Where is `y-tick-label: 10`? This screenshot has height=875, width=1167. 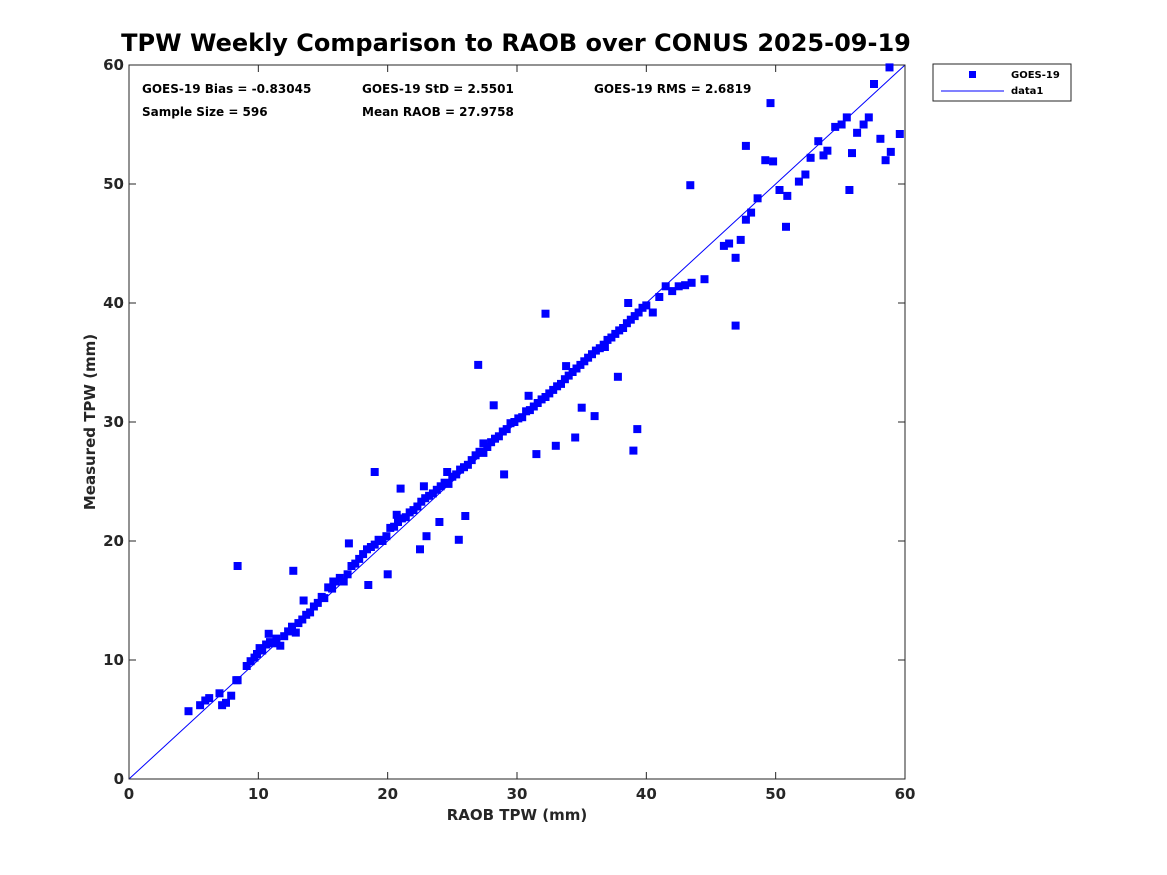
y-tick-label: 10 is located at coordinates (113, 660).